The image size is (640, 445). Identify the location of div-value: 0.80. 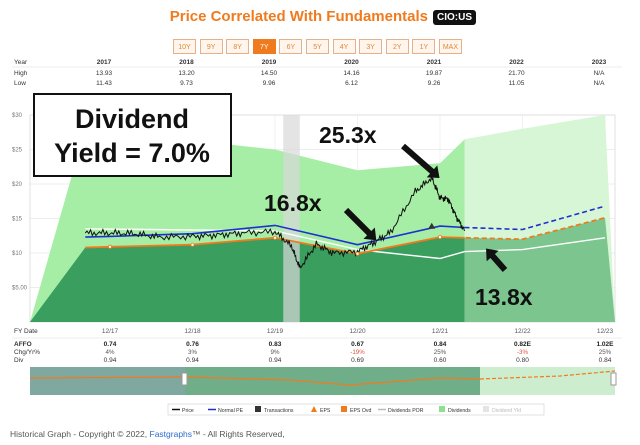
(522, 360).